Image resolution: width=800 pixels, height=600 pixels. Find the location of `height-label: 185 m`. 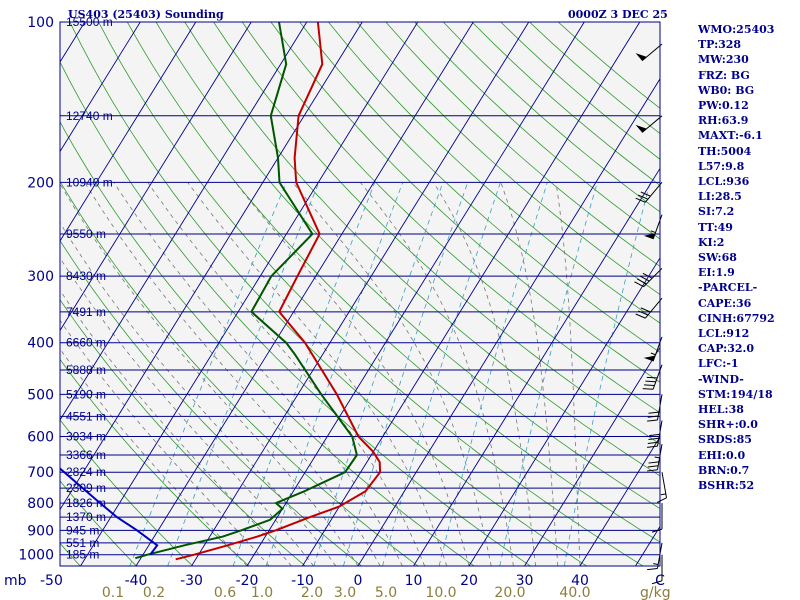

height-label: 185 m is located at coordinates (82, 555).